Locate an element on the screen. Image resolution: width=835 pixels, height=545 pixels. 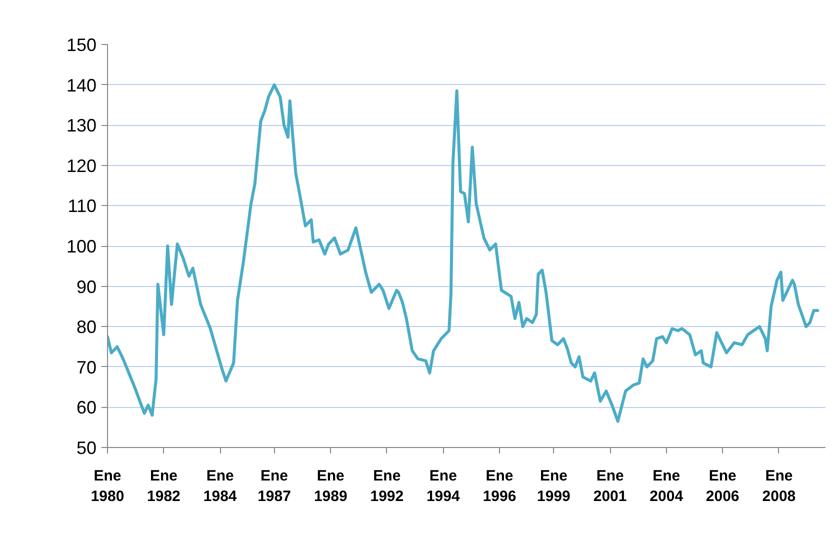
x-tick-label: Ene 1984 is located at coordinates (220, 486).